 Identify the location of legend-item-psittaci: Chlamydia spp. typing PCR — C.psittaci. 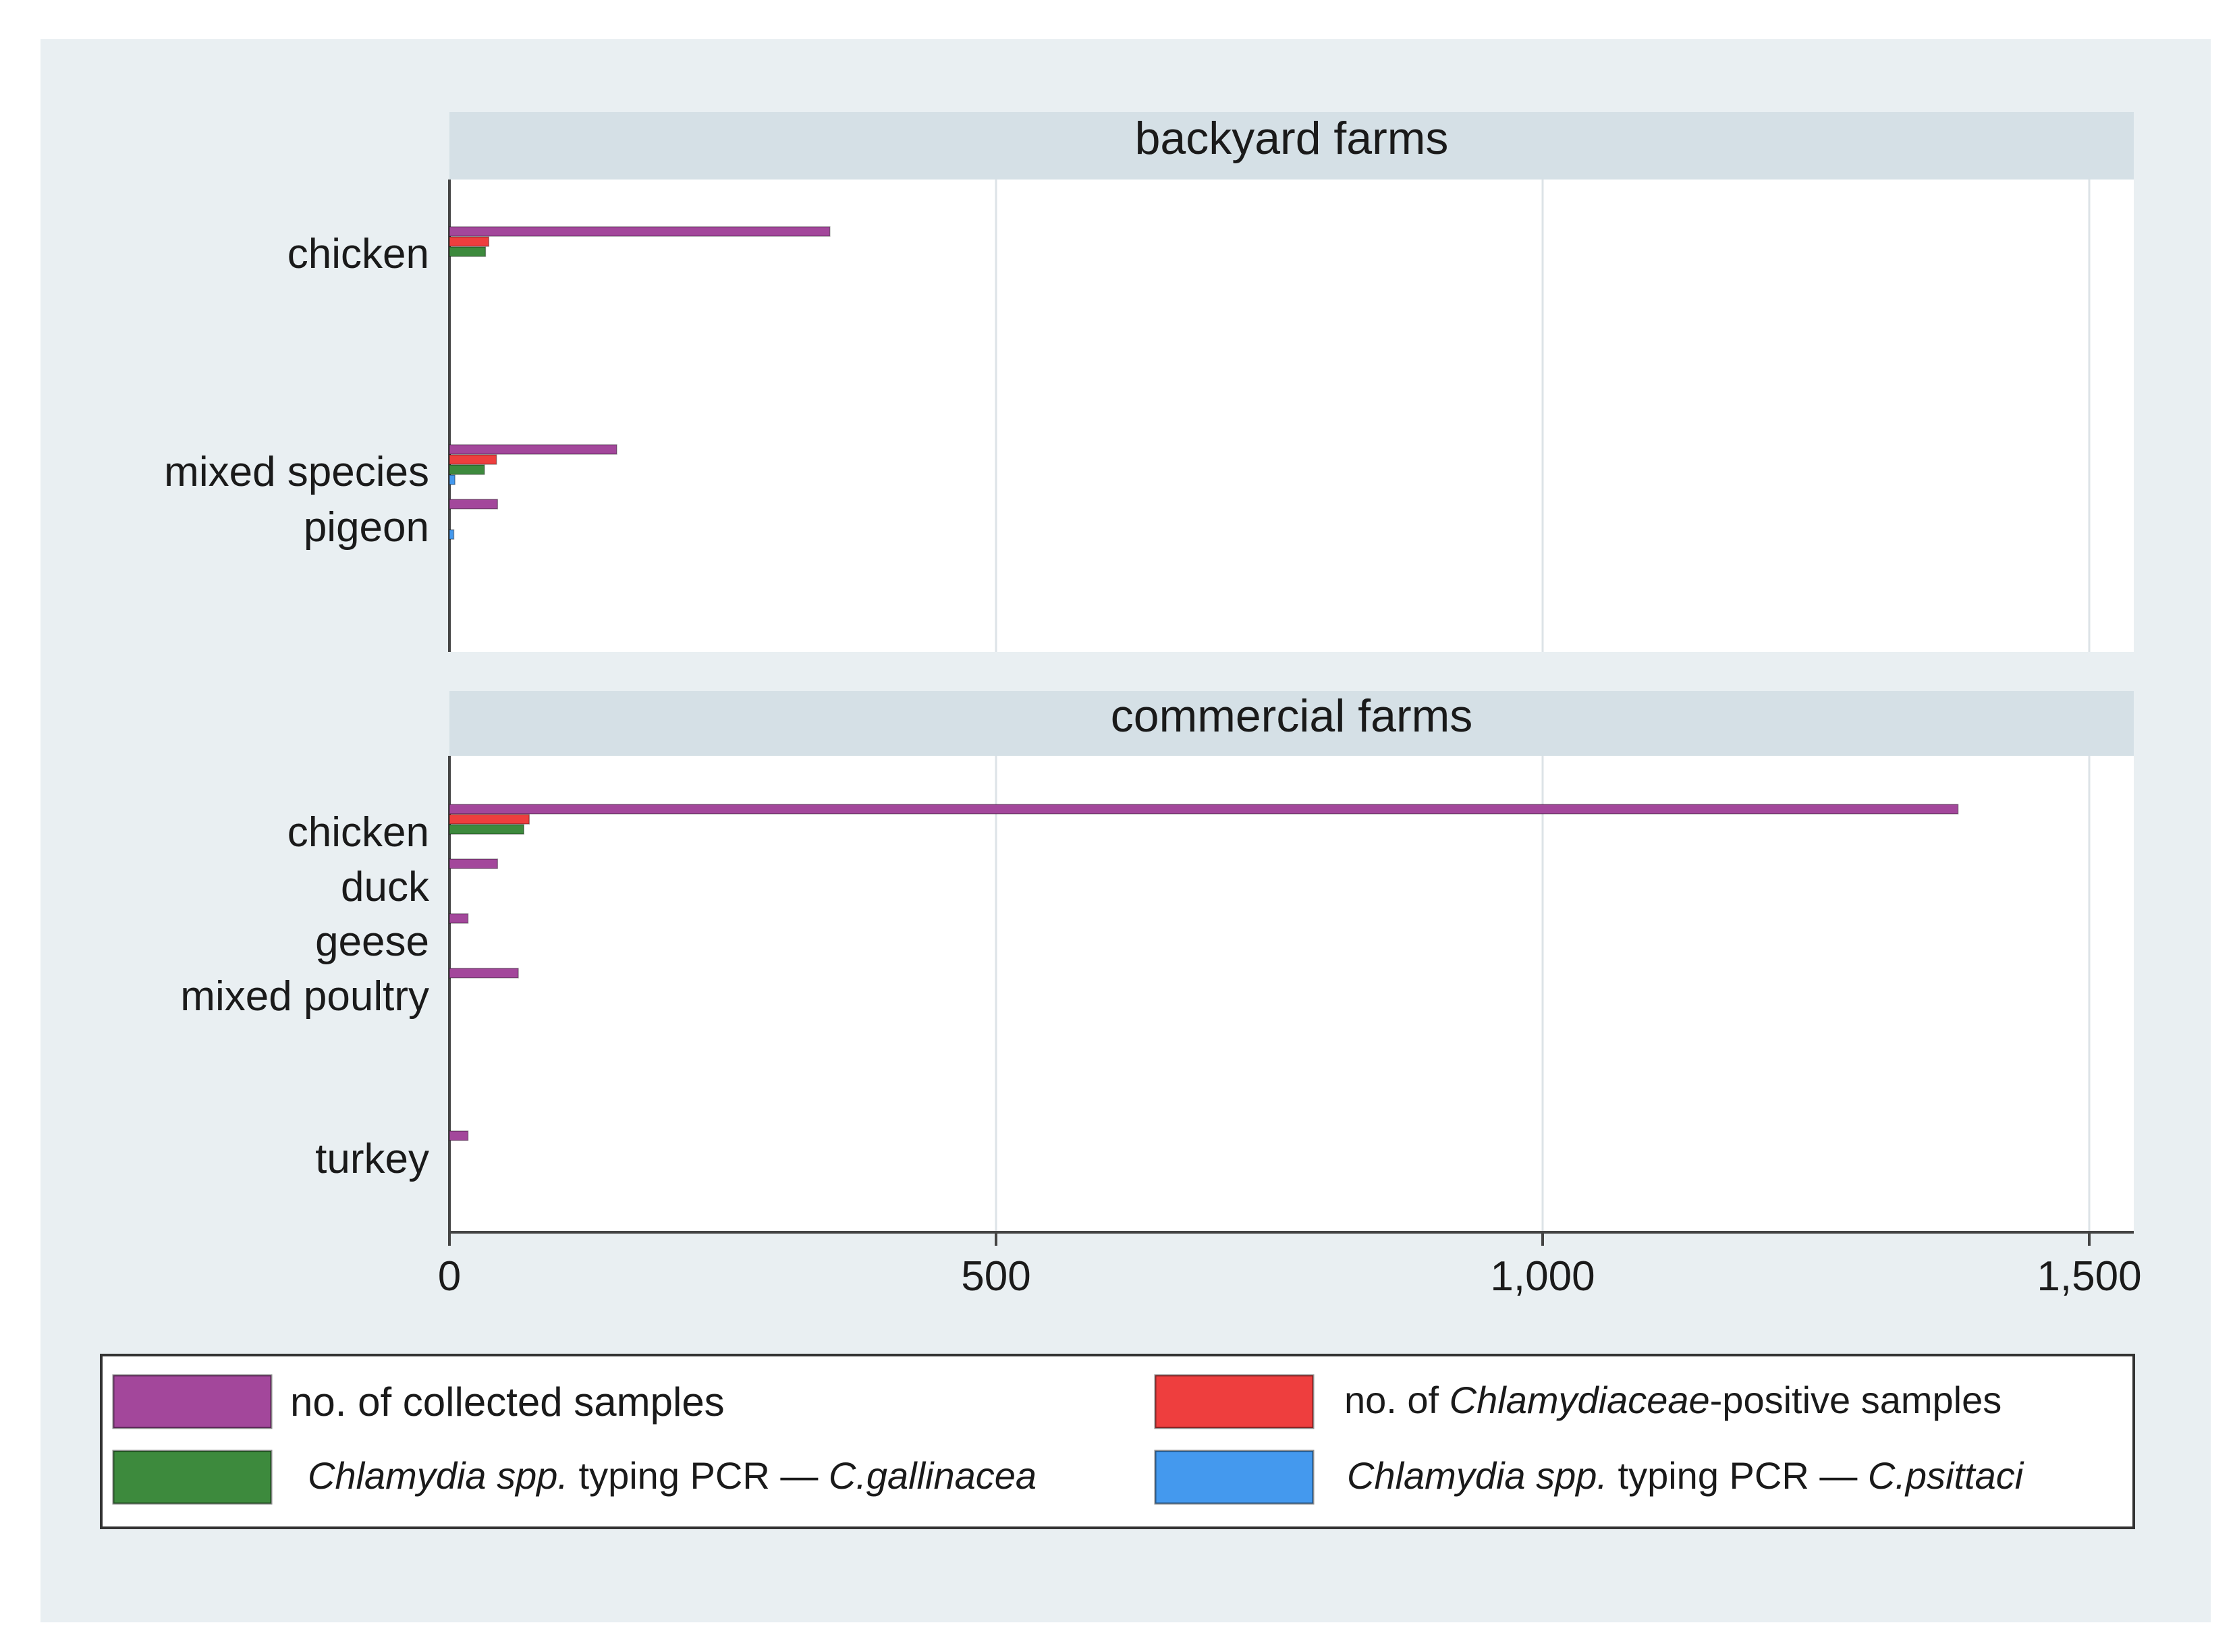
(1589, 1477).